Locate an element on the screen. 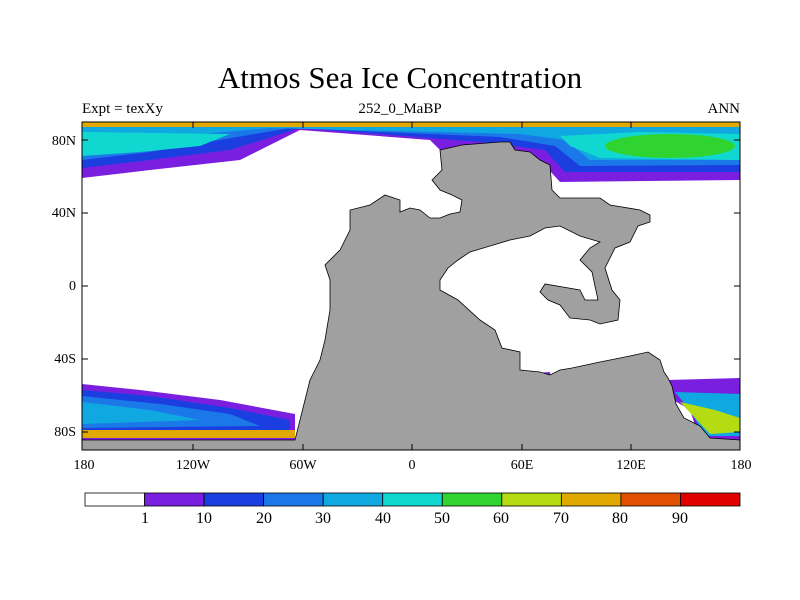  ice-north-core-west is located at coordinates (115, 145).